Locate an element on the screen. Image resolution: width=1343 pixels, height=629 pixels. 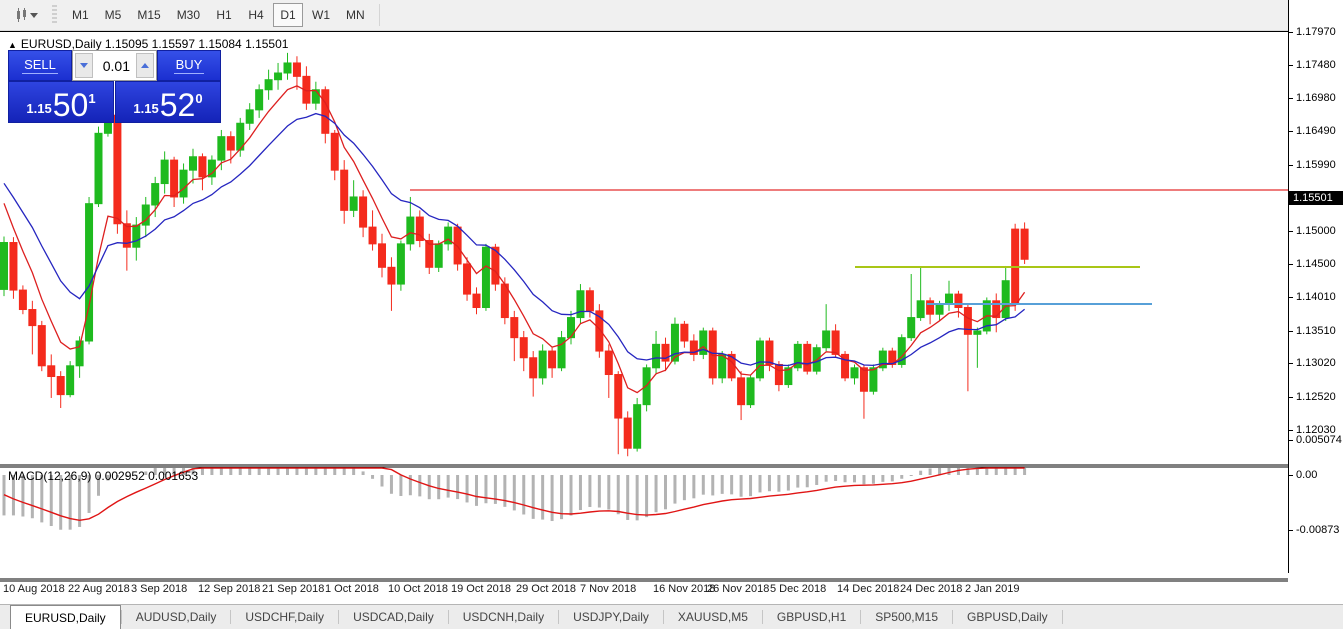
price-tick-label: 1.15990 is located at coordinates (1312, 165).